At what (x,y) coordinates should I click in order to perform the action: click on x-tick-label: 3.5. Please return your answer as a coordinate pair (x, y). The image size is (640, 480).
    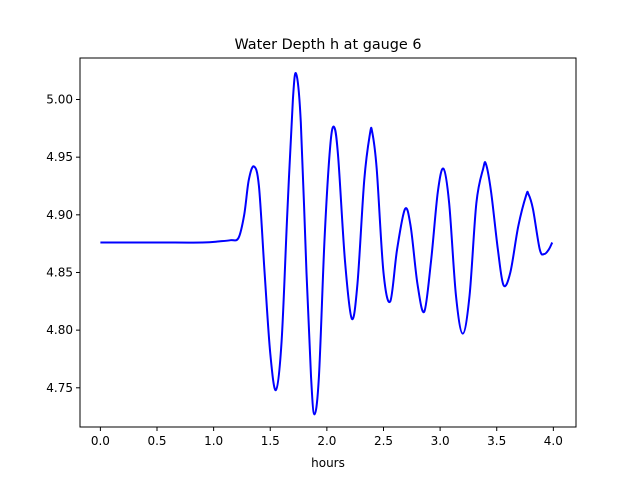
    Looking at the image, I should click on (496, 441).